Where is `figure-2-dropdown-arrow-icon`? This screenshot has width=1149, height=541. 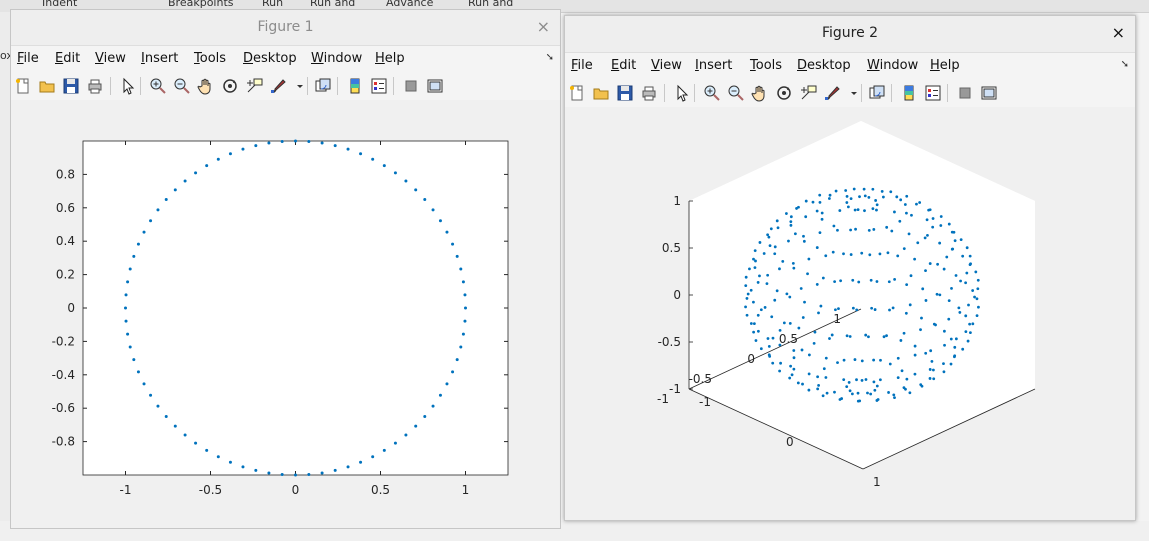 figure-2-dropdown-arrow-icon is located at coordinates (851, 93).